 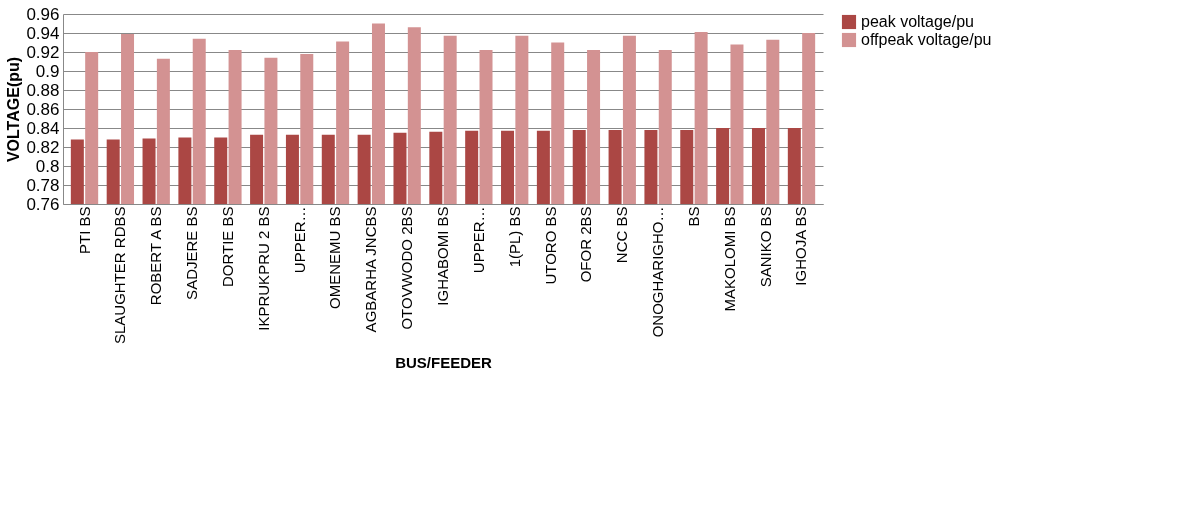 What do you see at coordinates (729, 259) in the screenshot?
I see `x-tick-label: MAKOLOMI BS` at bounding box center [729, 259].